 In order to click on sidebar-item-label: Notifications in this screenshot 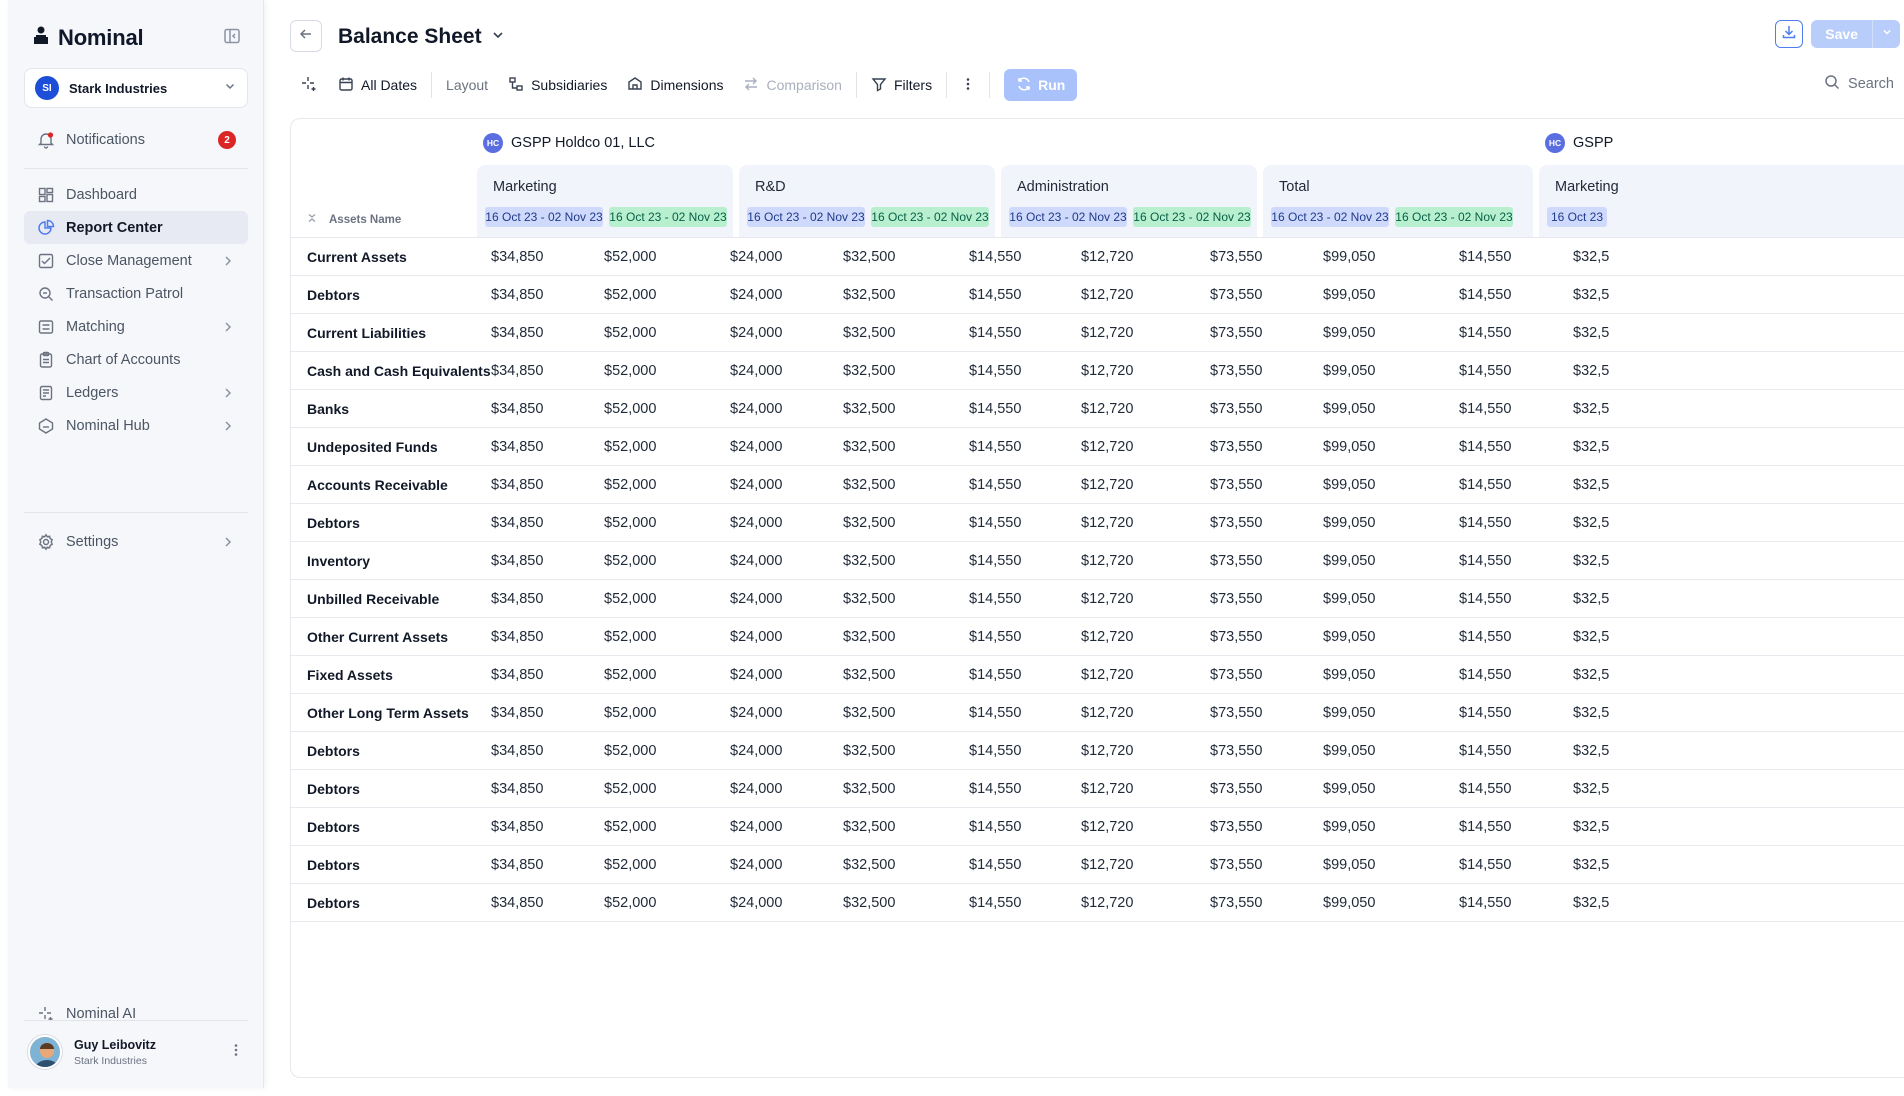, I will do `click(105, 140)`.